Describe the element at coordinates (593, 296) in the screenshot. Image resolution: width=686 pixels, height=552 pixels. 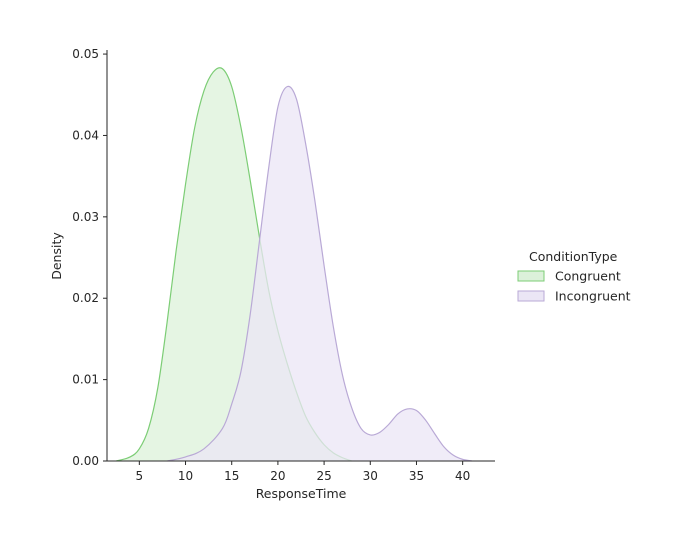
I see `legend-label-incongruent: Incongruent` at that location.